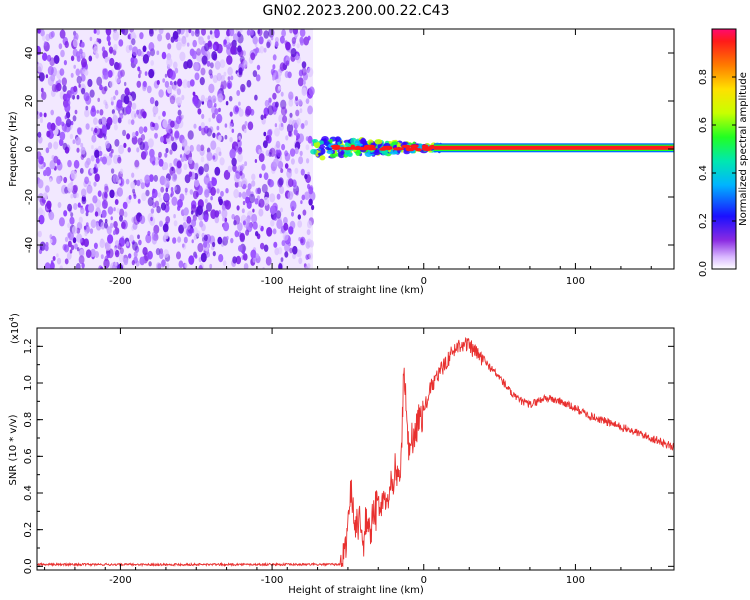  What do you see at coordinates (28, 493) in the screenshot?
I see `y-tick-label: 0.4` at bounding box center [28, 493].